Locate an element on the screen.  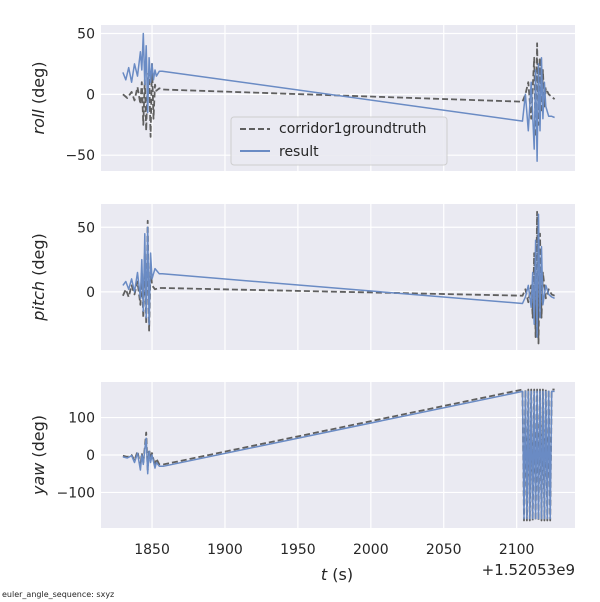
legend-label-groundtruth: corridor1groundtruth is located at coordinates (353, 129).